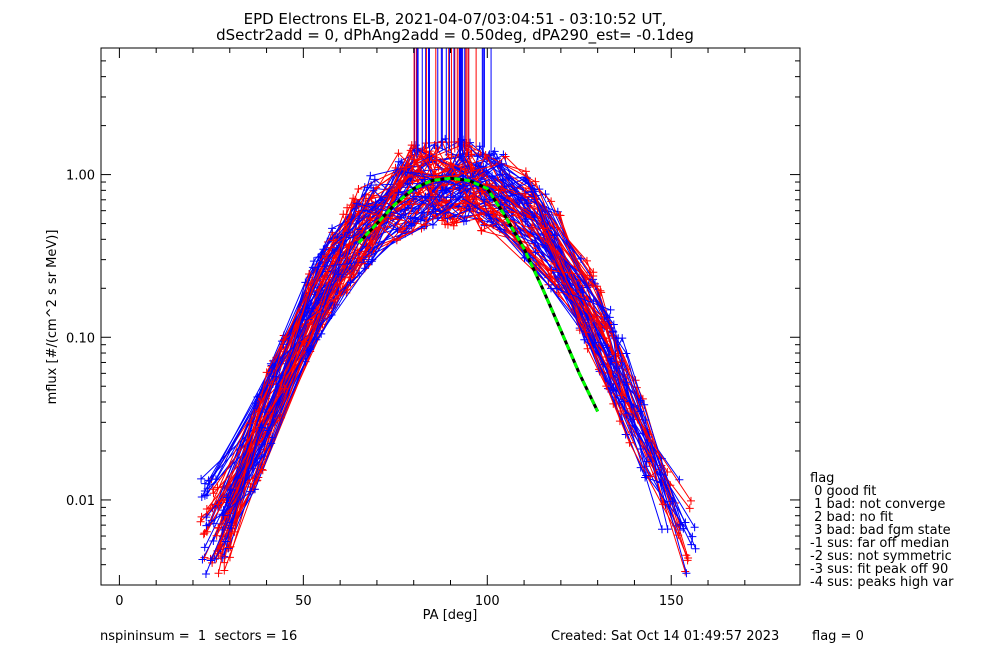 The width and height of the screenshot is (1000, 650). What do you see at coordinates (80, 176) in the screenshot?
I see `y-tick-label: 1.00` at bounding box center [80, 176].